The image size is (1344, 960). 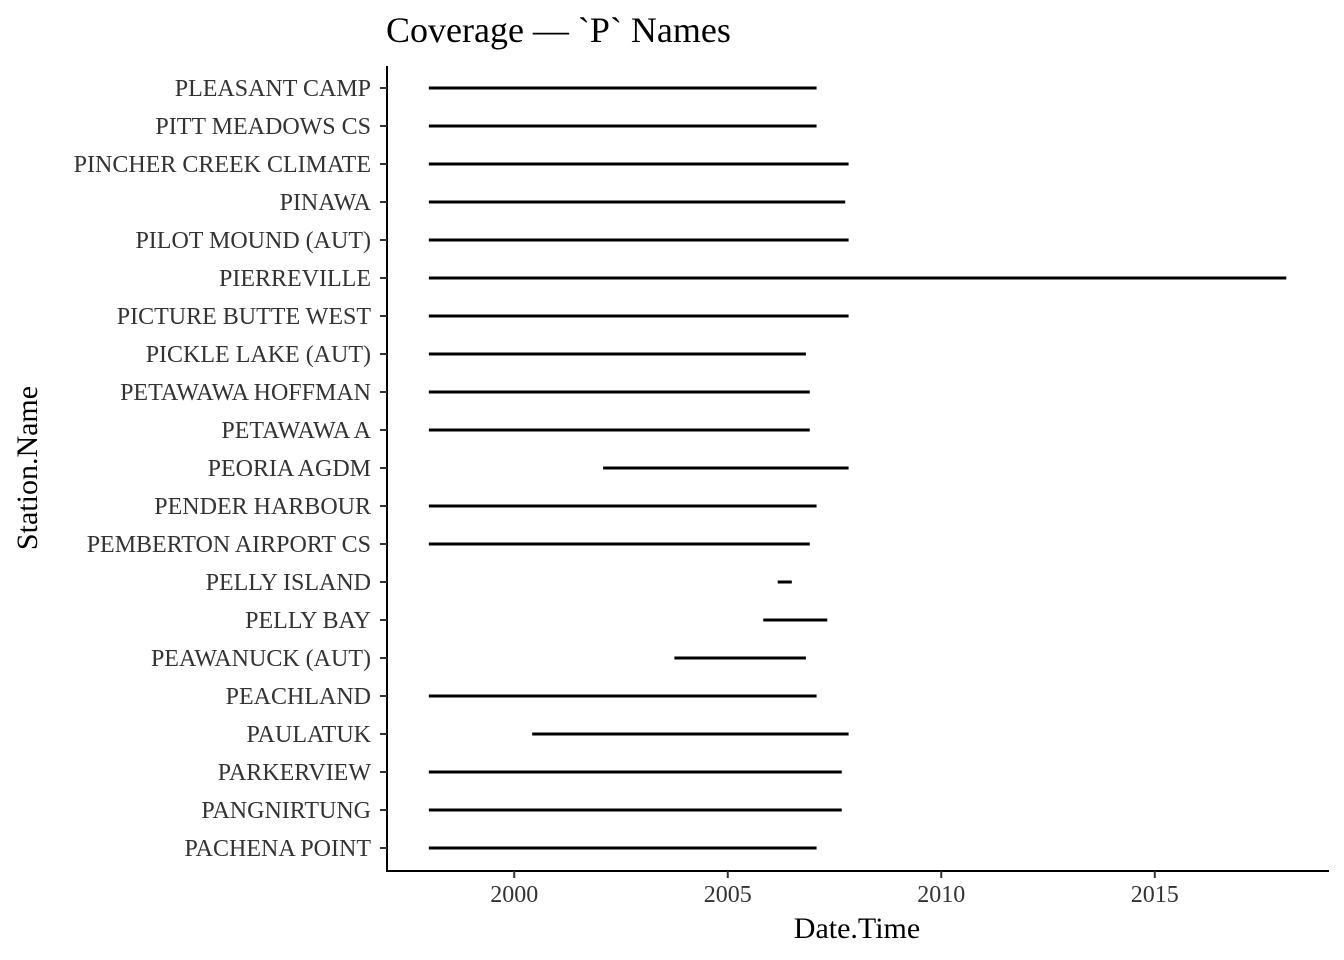 What do you see at coordinates (245, 393) in the screenshot?
I see `y-tick-label: PETAWAWA HOFFMAN` at bounding box center [245, 393].